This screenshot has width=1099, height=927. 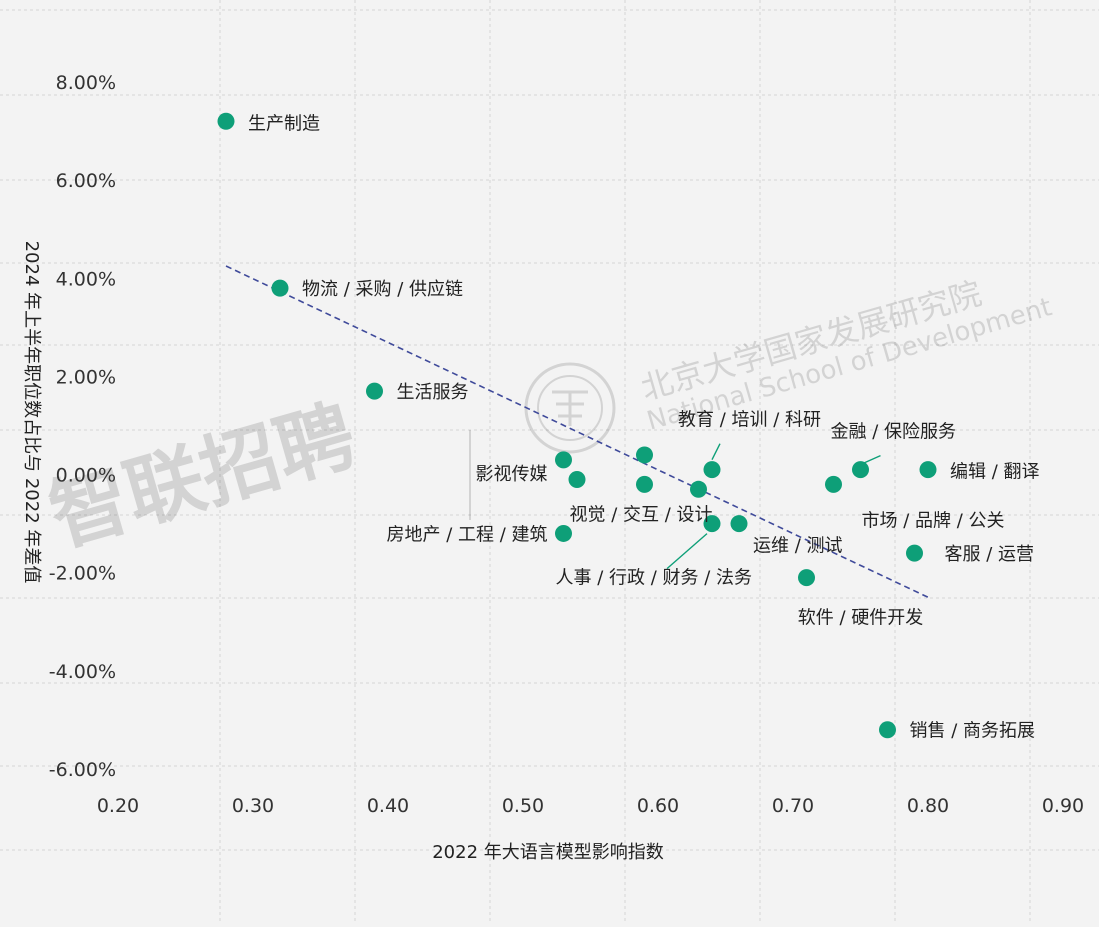 I want to click on x-axis-ticks: 0.20 0.30 0.40 0.50 0.60 0.70 0.80 0.90, so click(x=590, y=806).